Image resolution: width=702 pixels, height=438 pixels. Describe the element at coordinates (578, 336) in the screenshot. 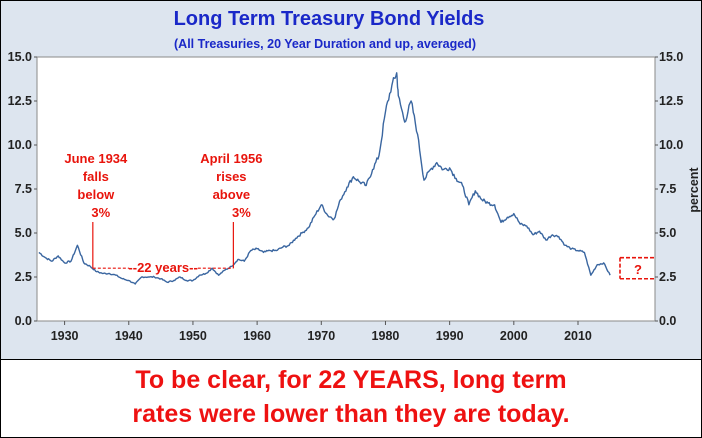

I see `x-tick-label: 2010` at that location.